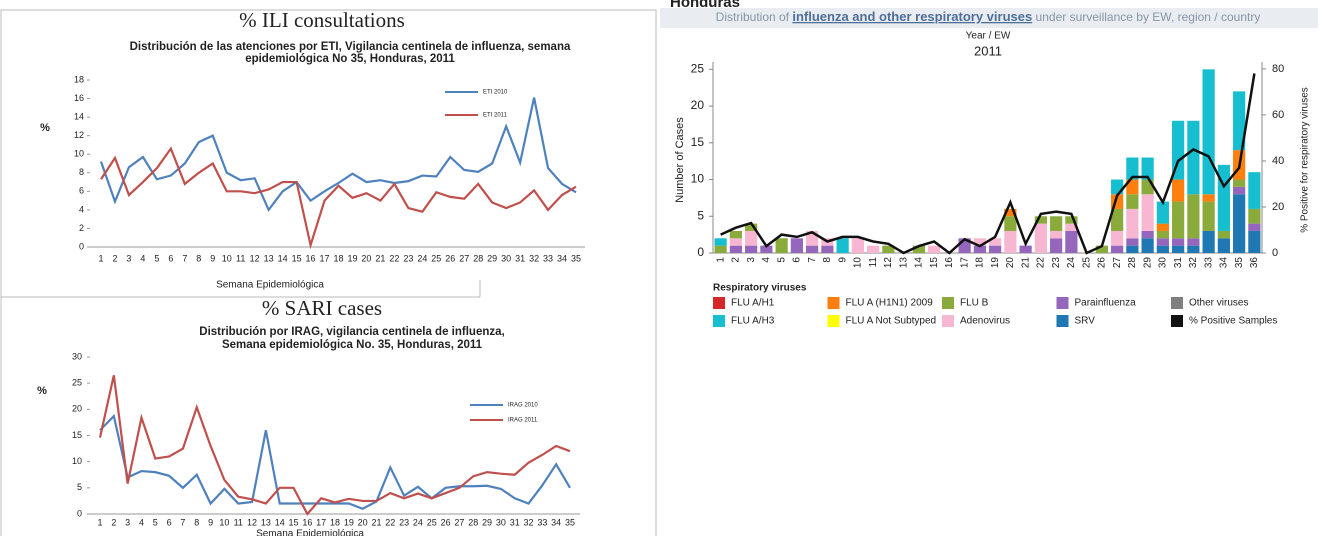 Image resolution: width=1322 pixels, height=536 pixels. I want to click on y-axis-label: %, so click(45, 128).